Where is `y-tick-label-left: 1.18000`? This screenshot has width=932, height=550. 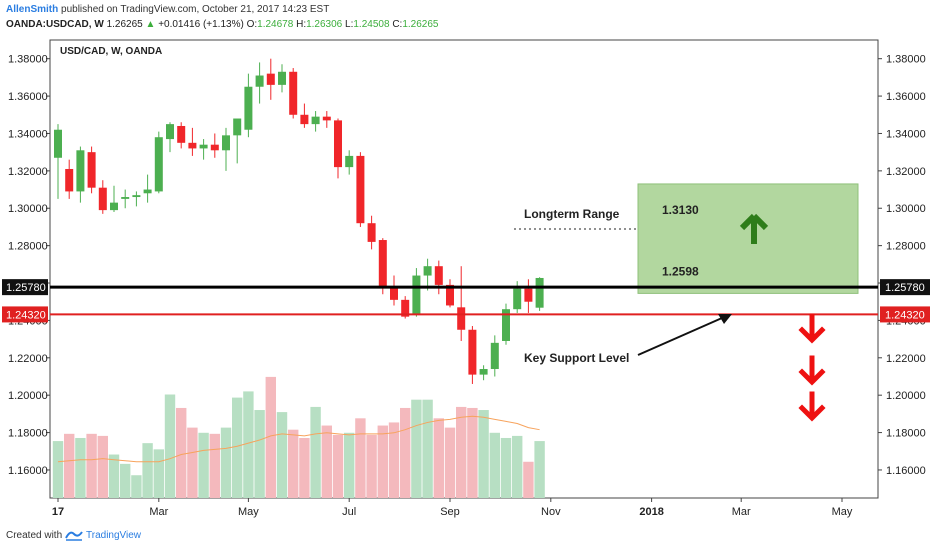
y-tick-label-left: 1.18000 is located at coordinates (28, 434).